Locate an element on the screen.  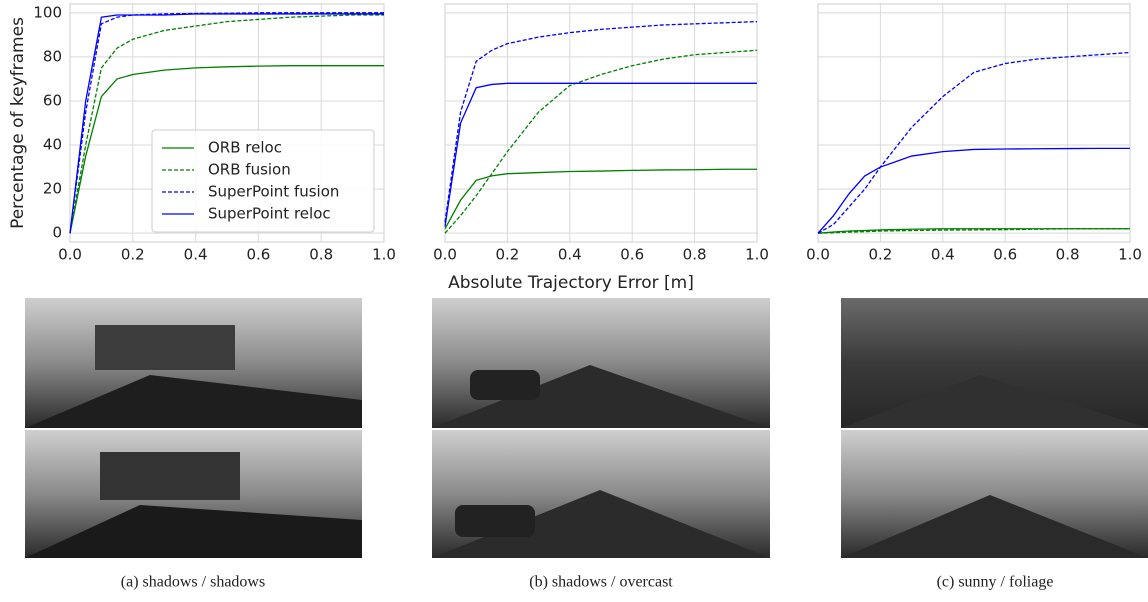
caption: (c) sunny / foliage is located at coordinates (995, 582).